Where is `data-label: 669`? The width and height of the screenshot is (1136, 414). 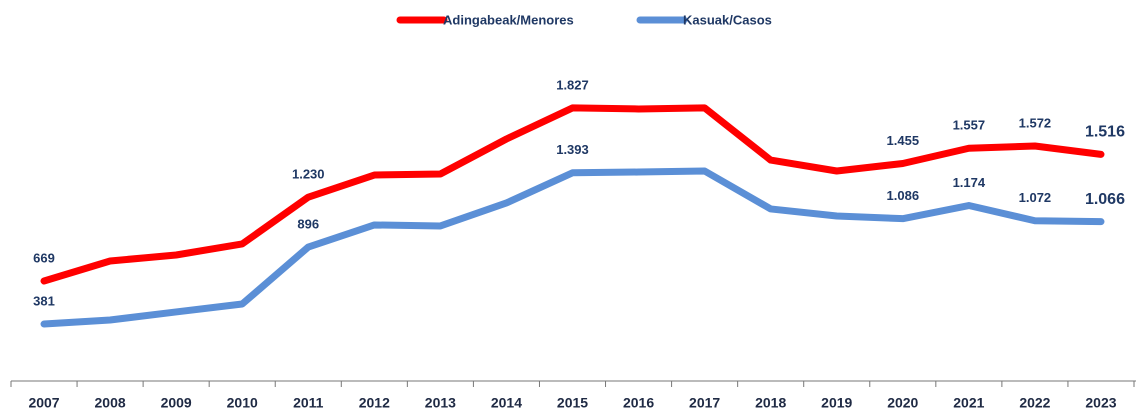 data-label: 669 is located at coordinates (44, 257).